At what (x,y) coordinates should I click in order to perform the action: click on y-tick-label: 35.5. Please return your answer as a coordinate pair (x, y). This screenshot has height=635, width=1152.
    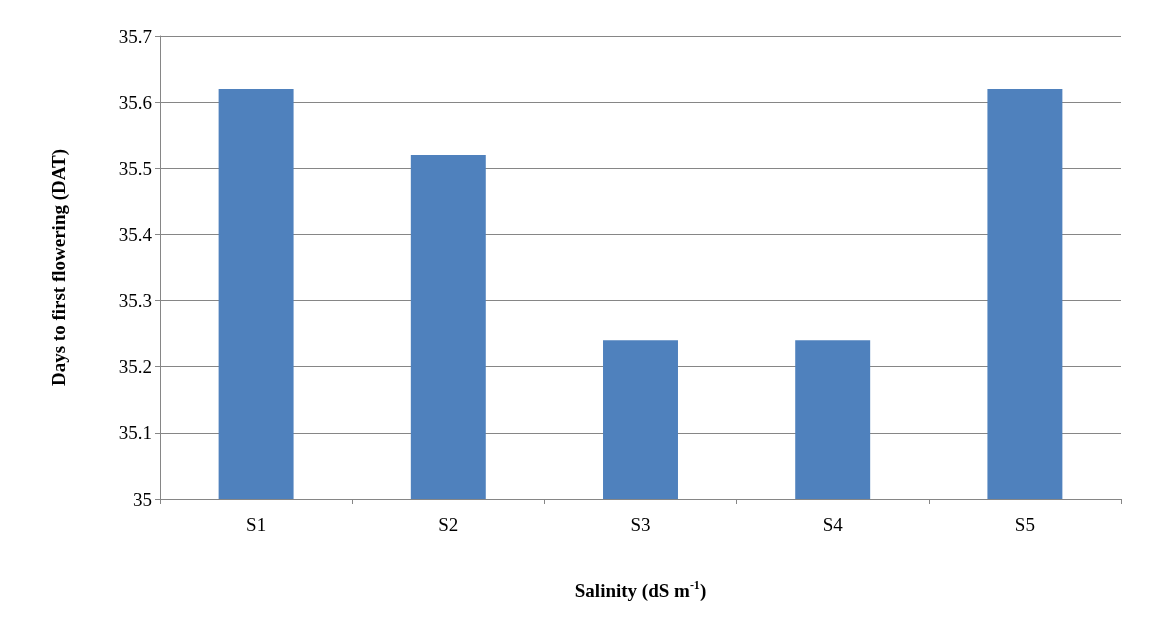
    Looking at the image, I should click on (135, 168).